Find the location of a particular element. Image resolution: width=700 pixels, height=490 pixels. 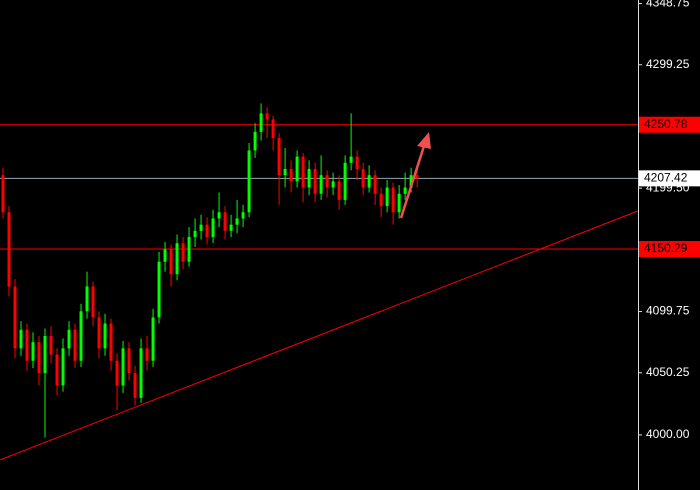

y-tick-label: 4099.75 is located at coordinates (668, 311).